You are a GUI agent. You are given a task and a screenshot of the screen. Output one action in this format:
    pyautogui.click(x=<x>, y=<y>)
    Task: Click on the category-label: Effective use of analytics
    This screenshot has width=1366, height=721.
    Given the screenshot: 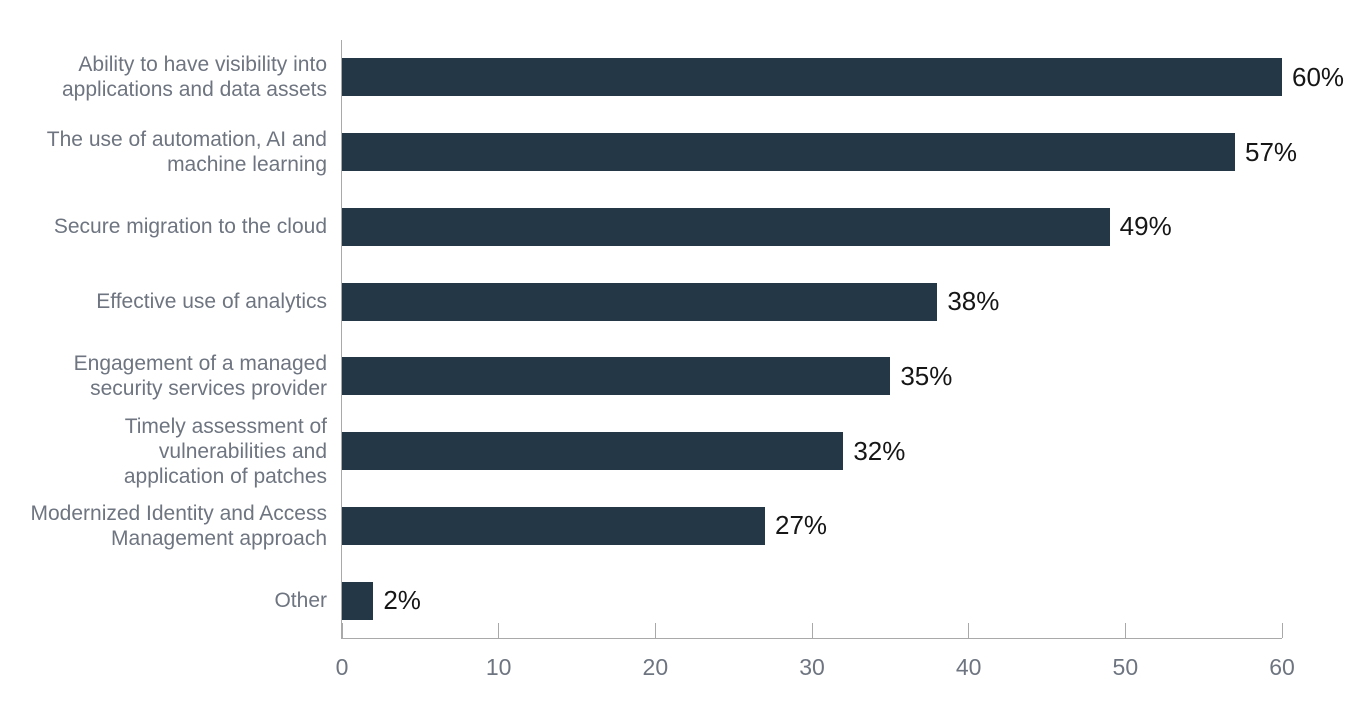 What is the action you would take?
    pyautogui.click(x=163, y=301)
    